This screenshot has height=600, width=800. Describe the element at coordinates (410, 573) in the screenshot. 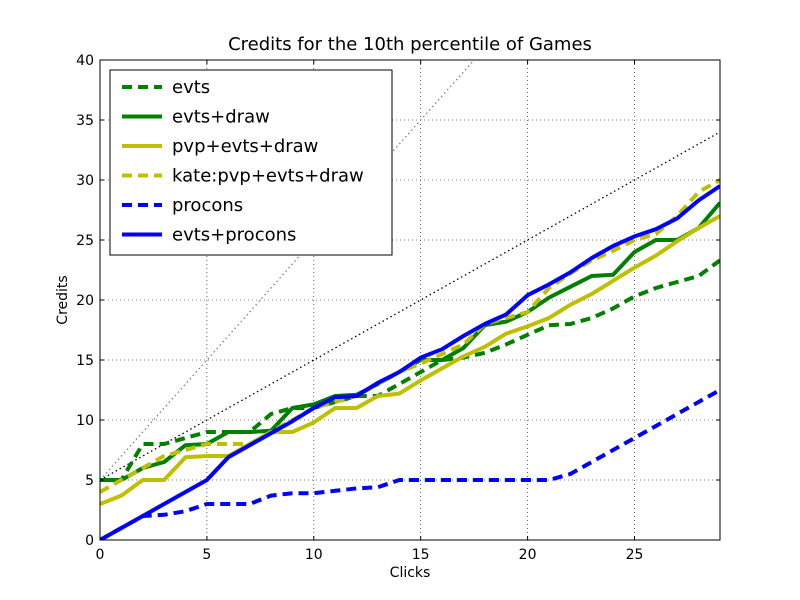

I see `x-axis-label: Clicks` at that location.